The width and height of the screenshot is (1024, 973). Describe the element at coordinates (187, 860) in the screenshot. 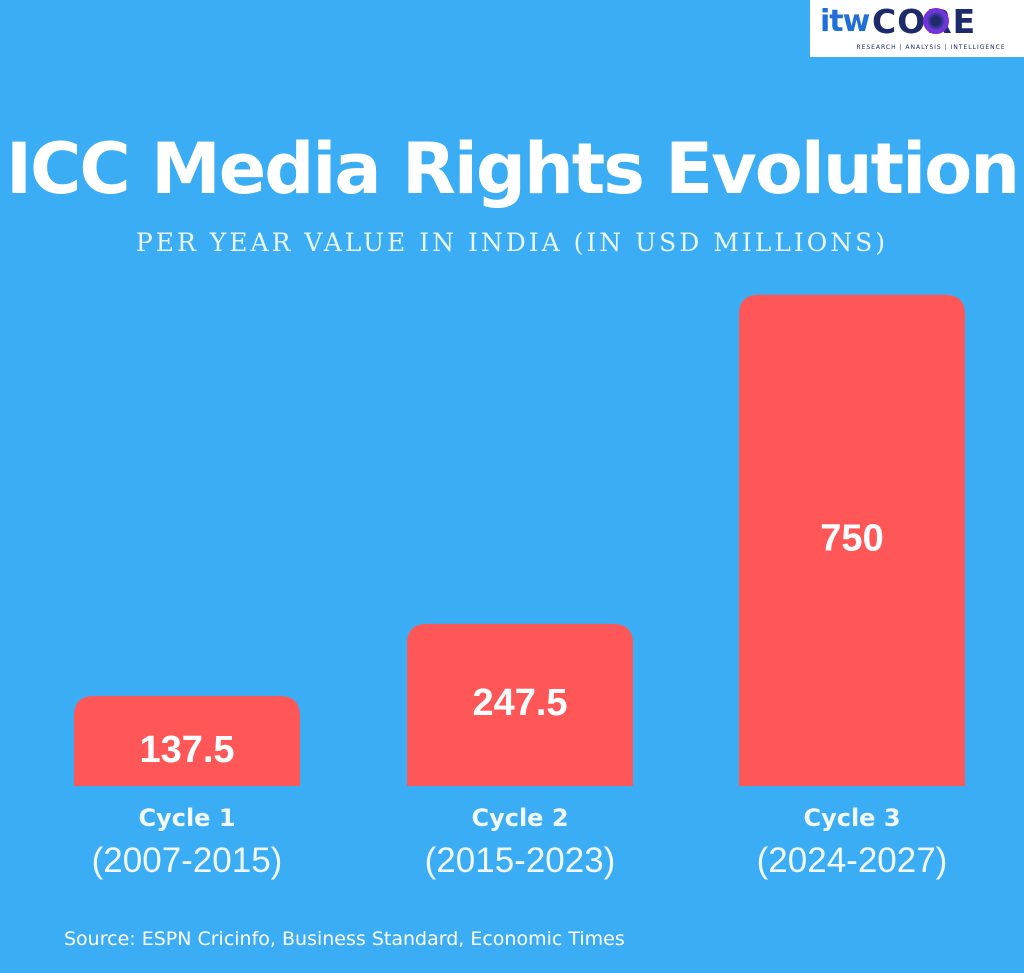

I see `x-tick-period-label: (2007-2015)` at that location.